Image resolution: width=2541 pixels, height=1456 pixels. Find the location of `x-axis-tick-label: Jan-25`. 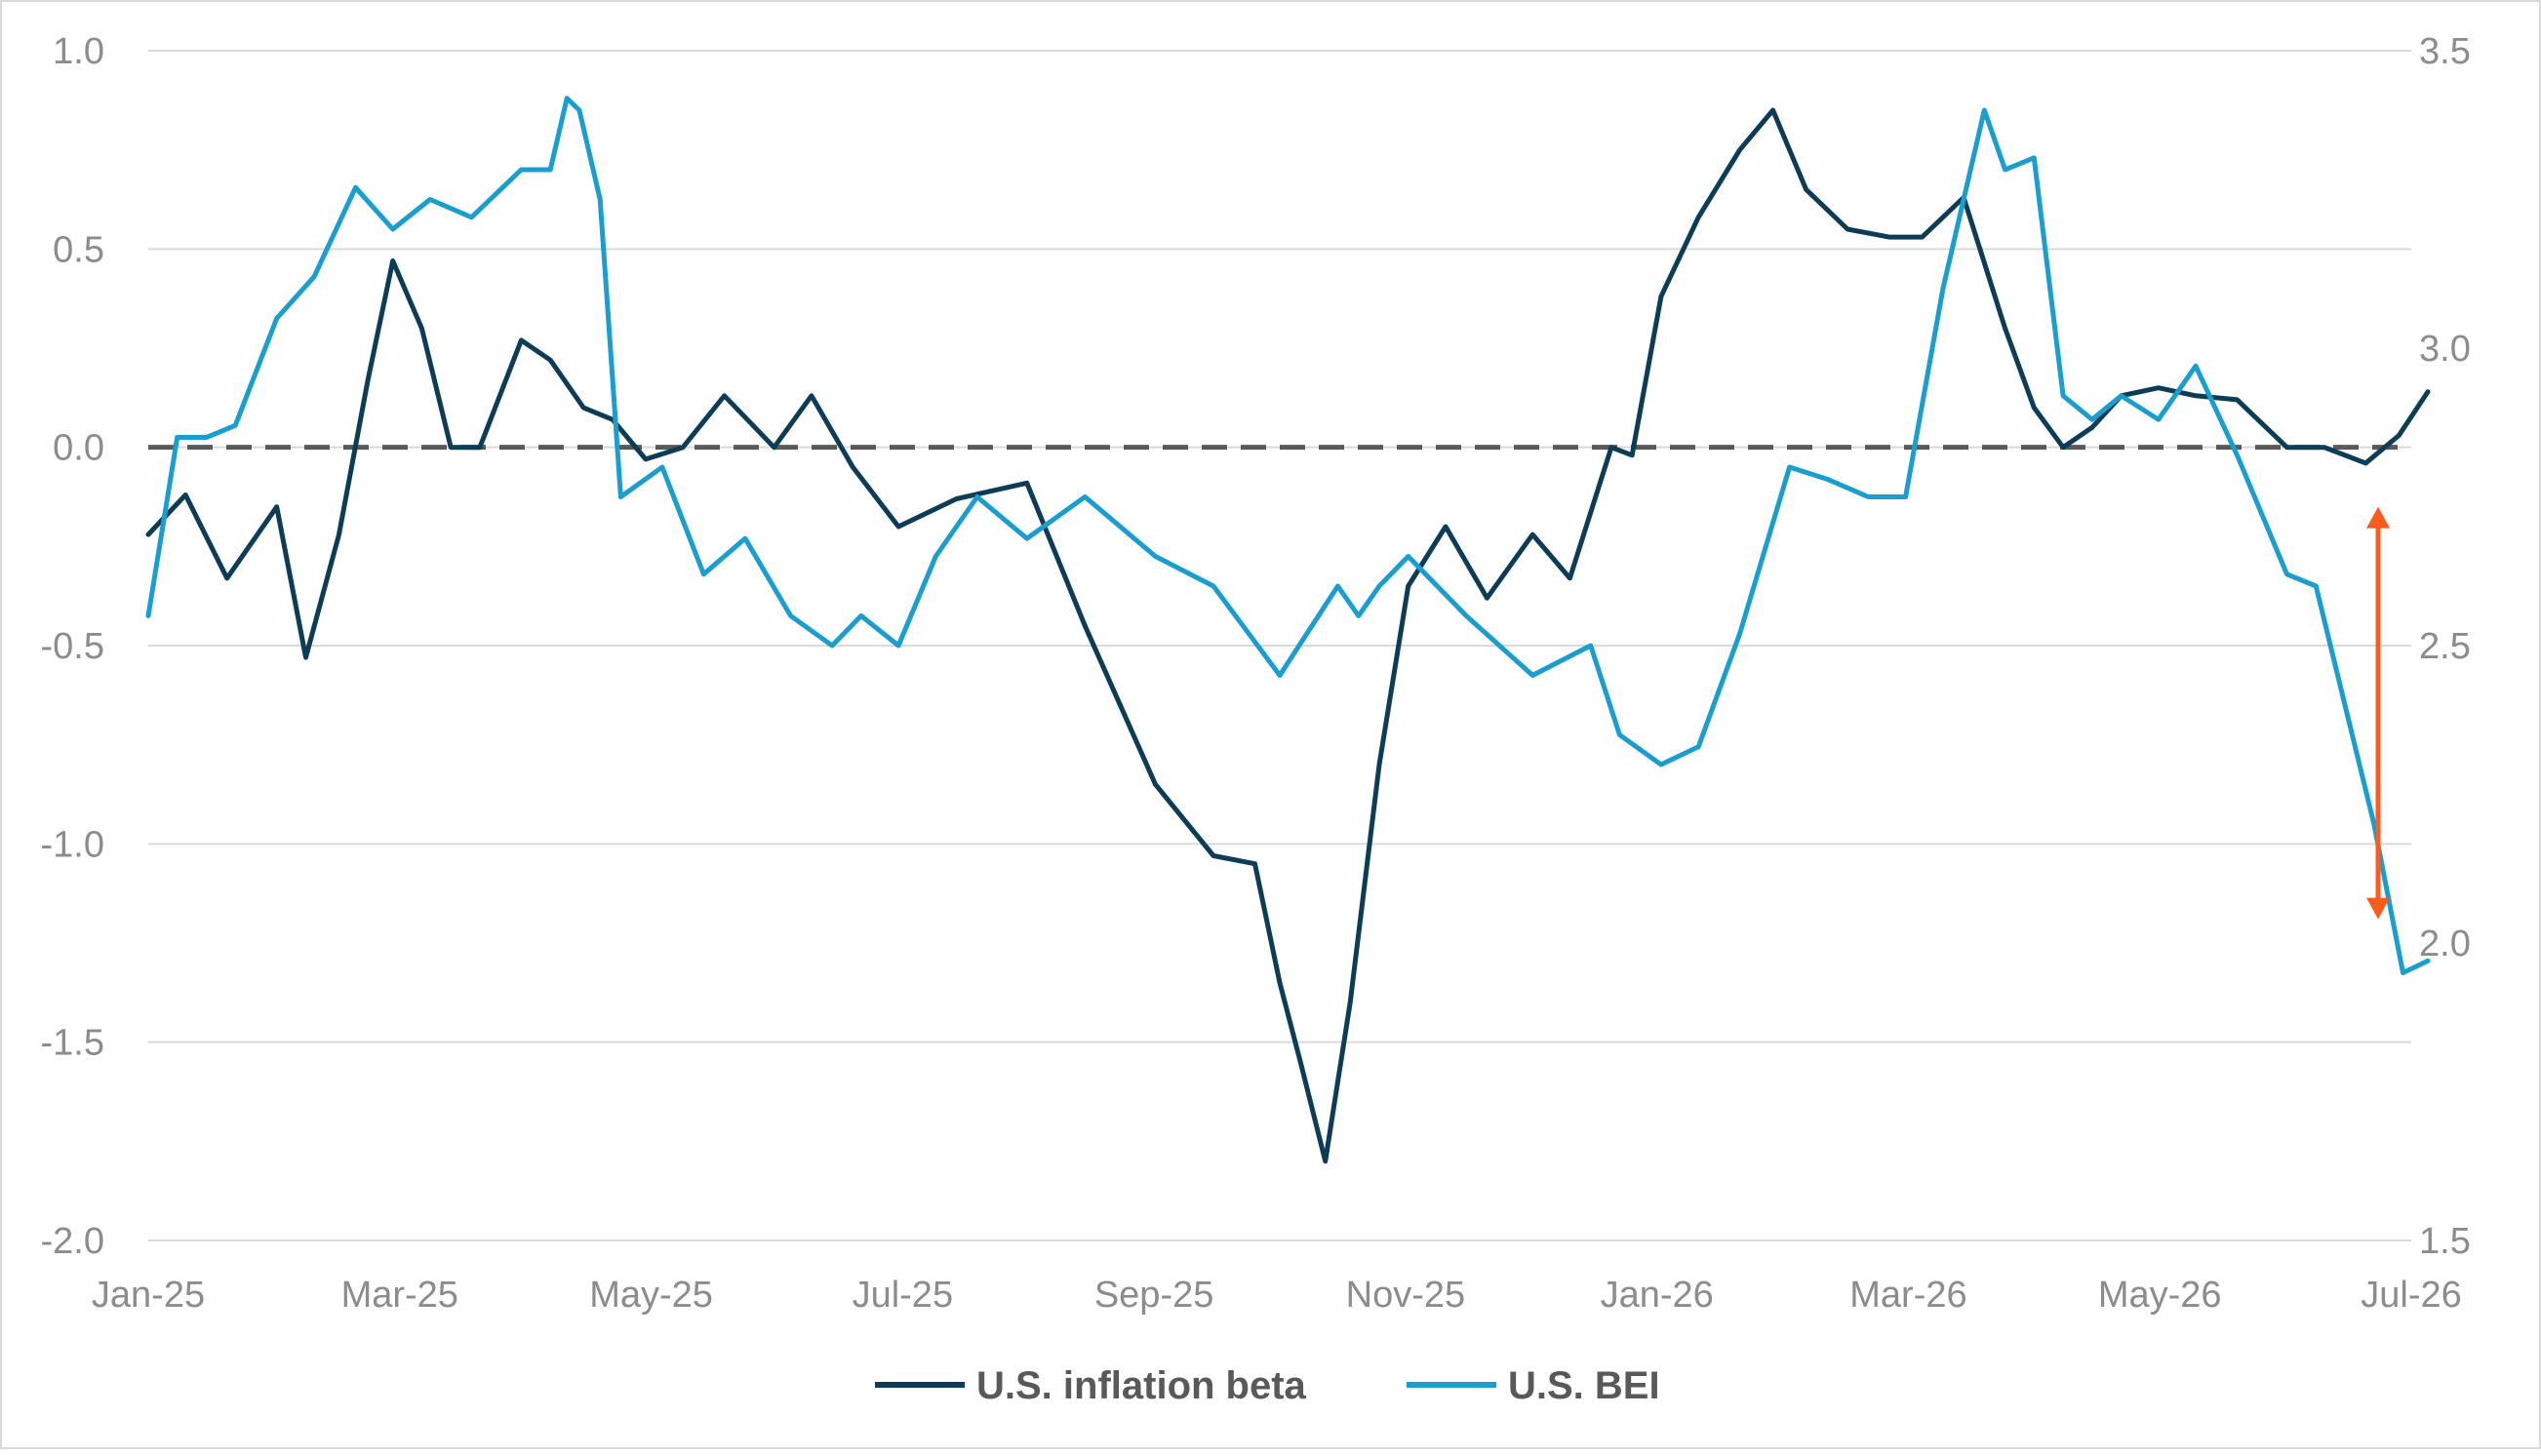

x-axis-tick-label: Jan-25 is located at coordinates (148, 1295).